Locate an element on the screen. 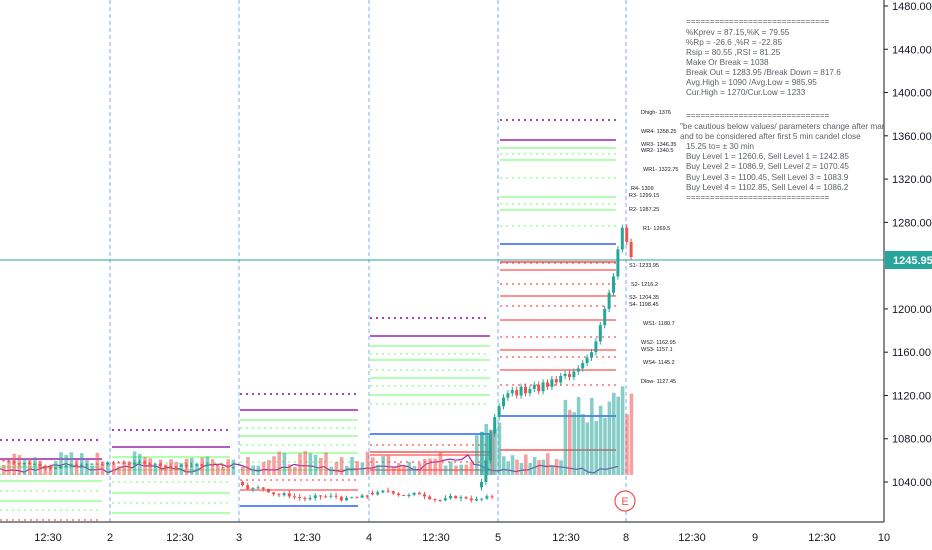 This screenshot has width=932, height=550. earnings-letter: E is located at coordinates (624, 502).